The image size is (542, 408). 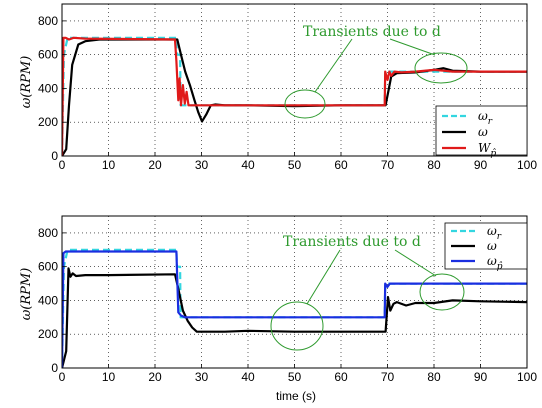 I want to click on legend-box, so click(x=481, y=130).